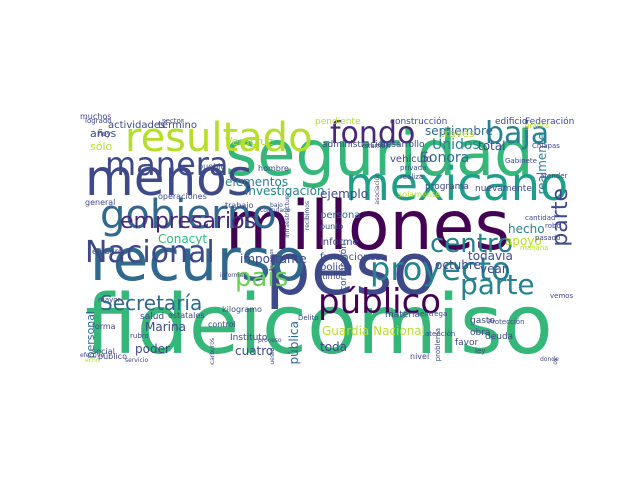 The width and height of the screenshot is (640, 480). I want to click on cloud-word: llevamos, so click(272, 260).